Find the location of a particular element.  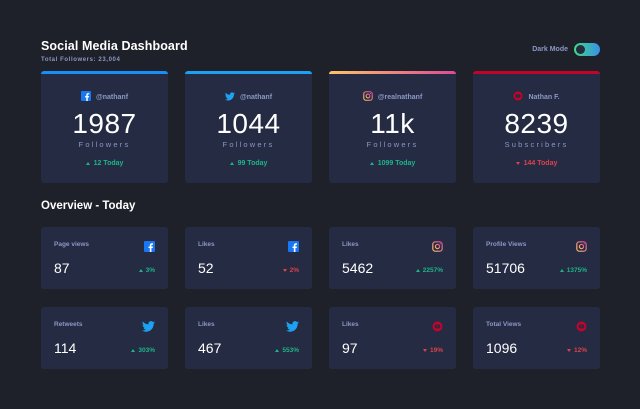

follower-delta: 1099 Today is located at coordinates (392, 163).